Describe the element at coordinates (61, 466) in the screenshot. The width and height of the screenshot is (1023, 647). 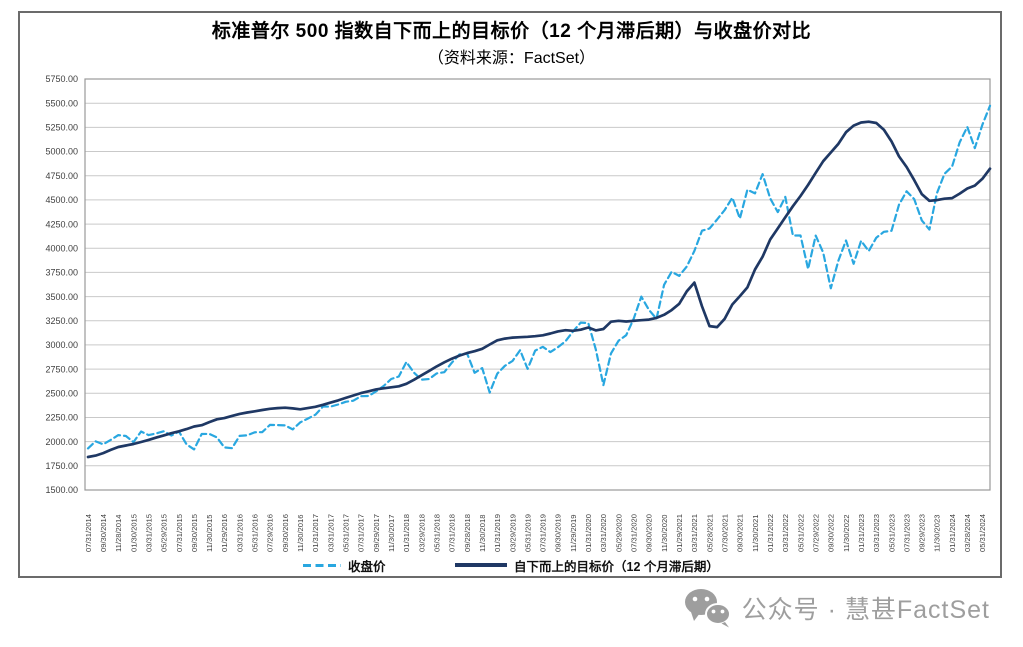
I see `y-axis-tick-label: 1750.00` at that location.